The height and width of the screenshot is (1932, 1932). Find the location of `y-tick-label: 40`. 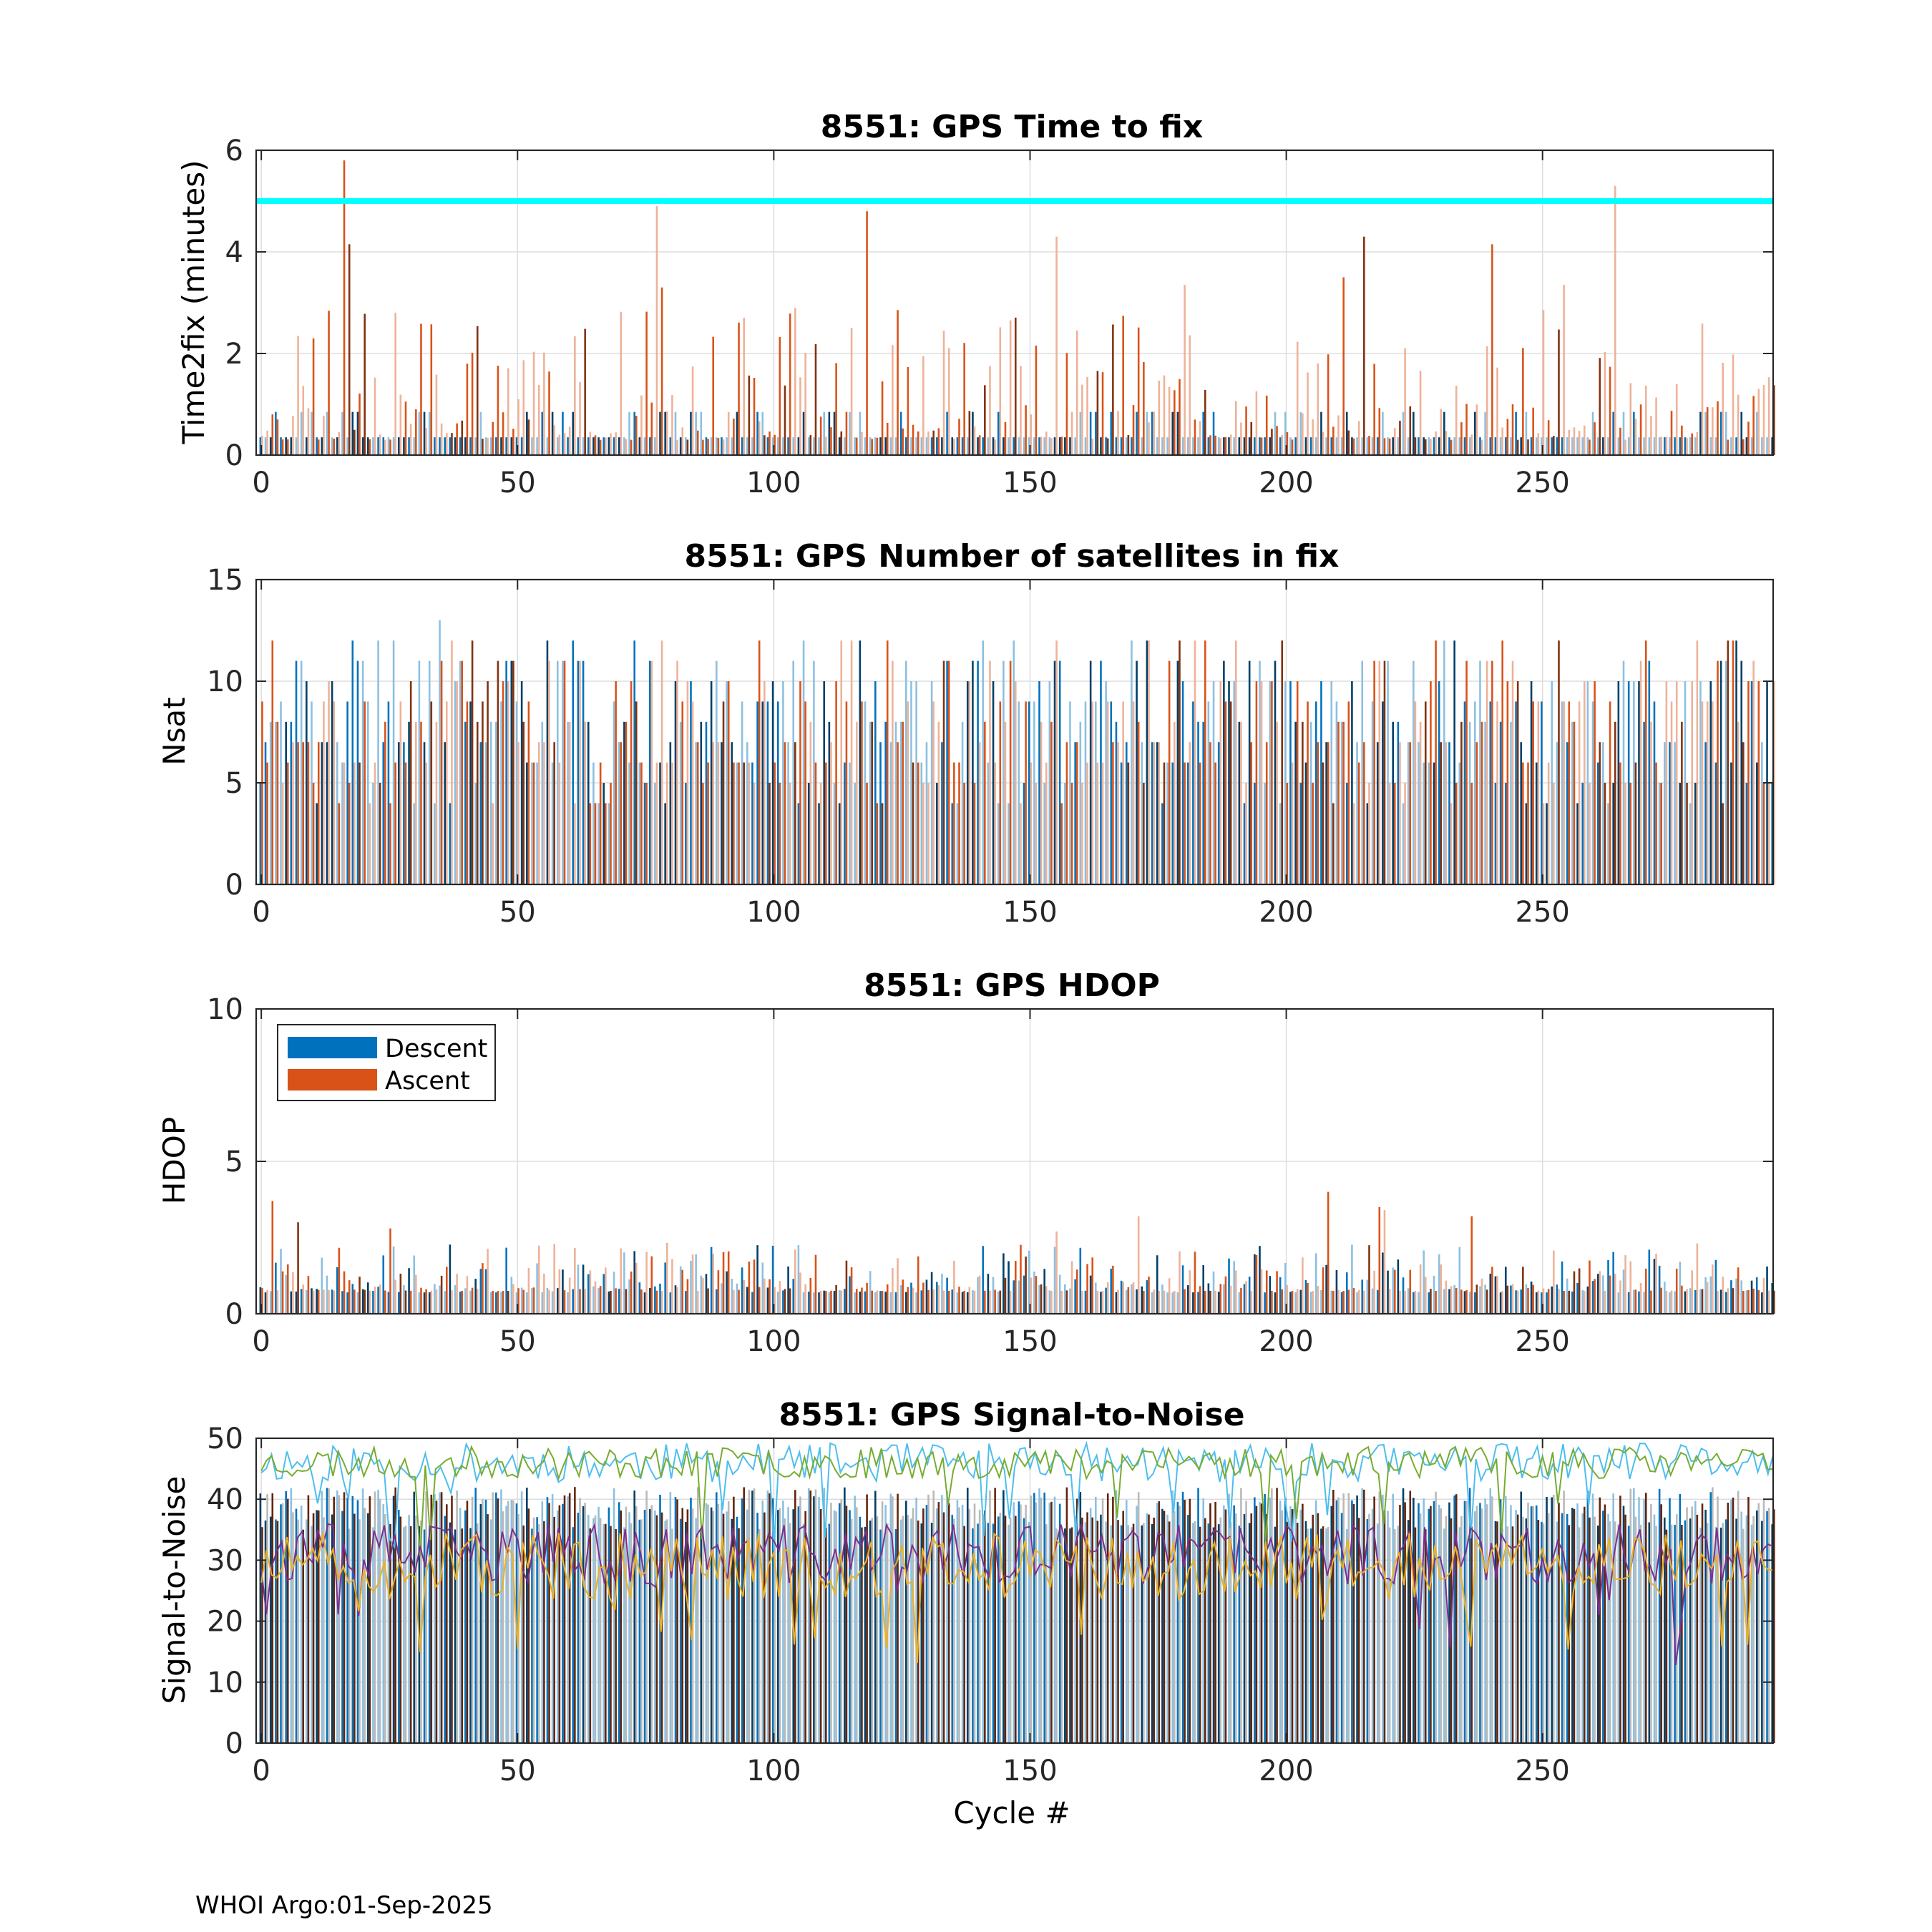

y-tick-label: 40 is located at coordinates (225, 1499).